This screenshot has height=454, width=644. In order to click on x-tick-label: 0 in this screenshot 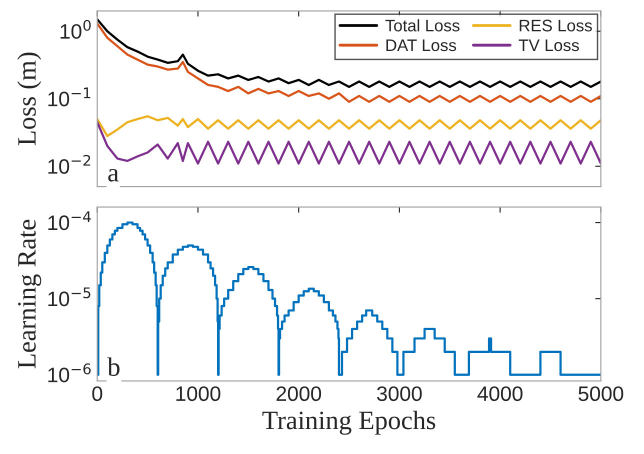, I will do `click(97, 394)`.